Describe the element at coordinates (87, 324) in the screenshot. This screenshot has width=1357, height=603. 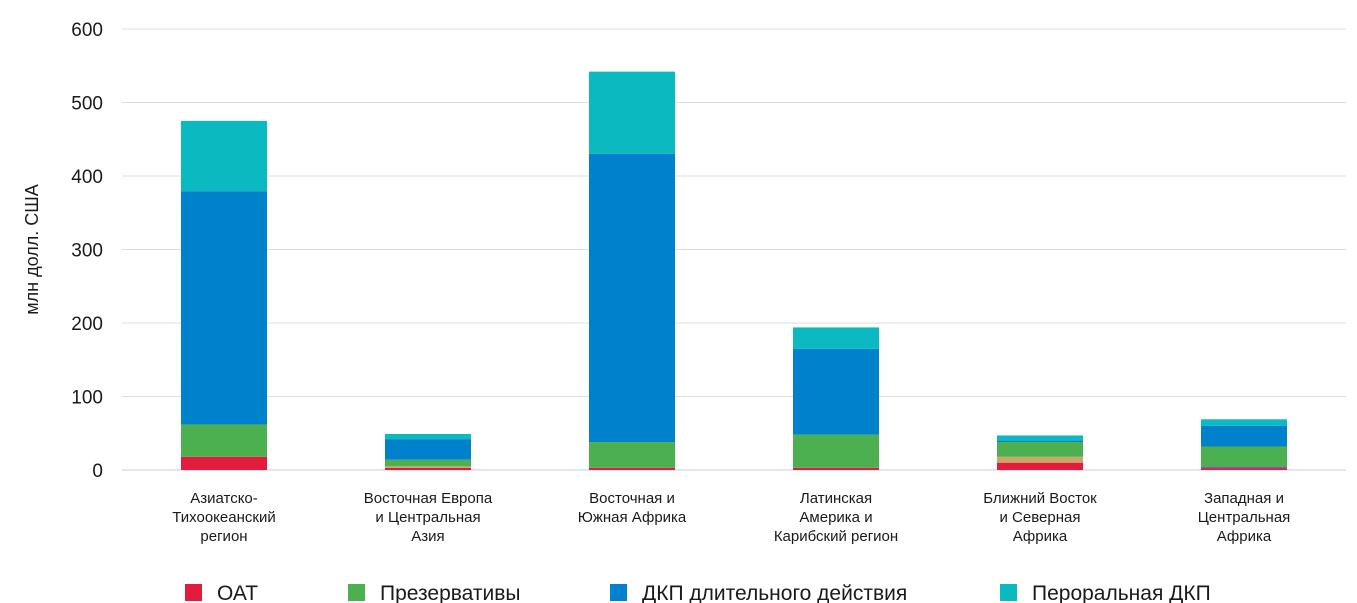
I see `y-tick-label: 200` at that location.